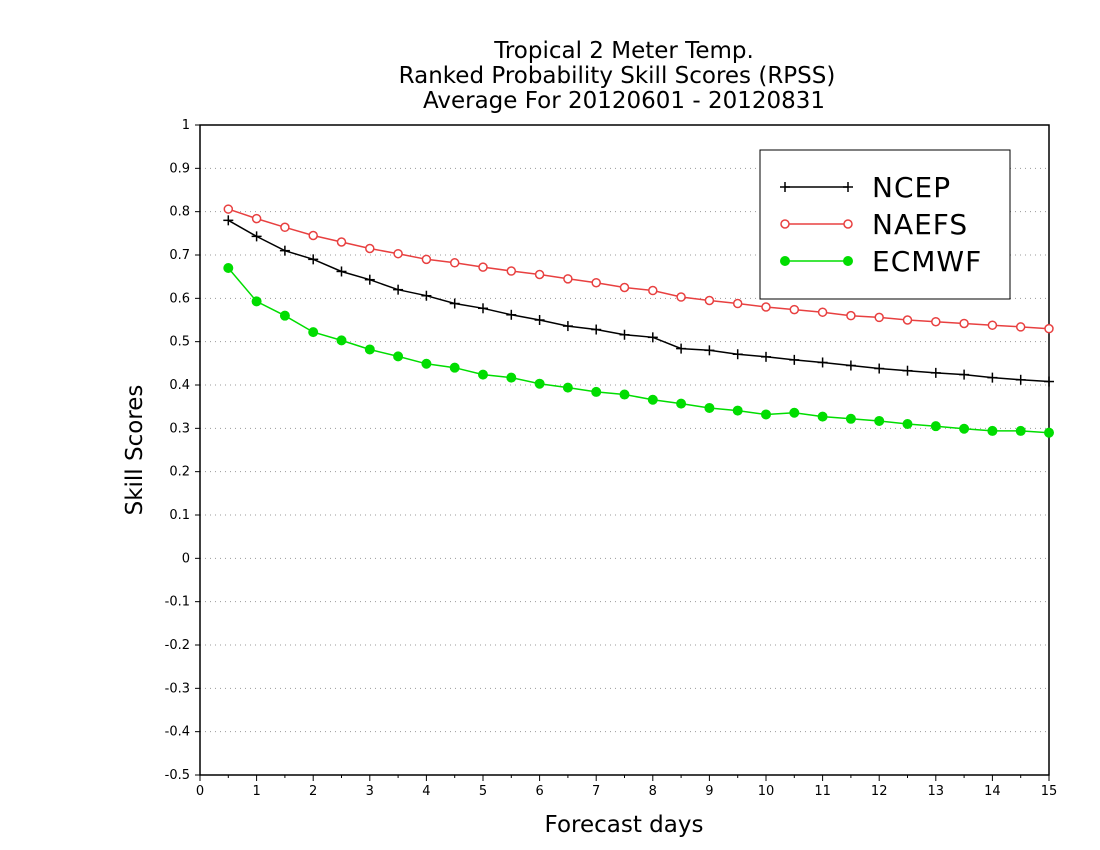 Image resolution: width=1100 pixels, height=850 pixels. Describe the element at coordinates (822, 791) in the screenshot. I see `x-tick-label: 11` at that location.